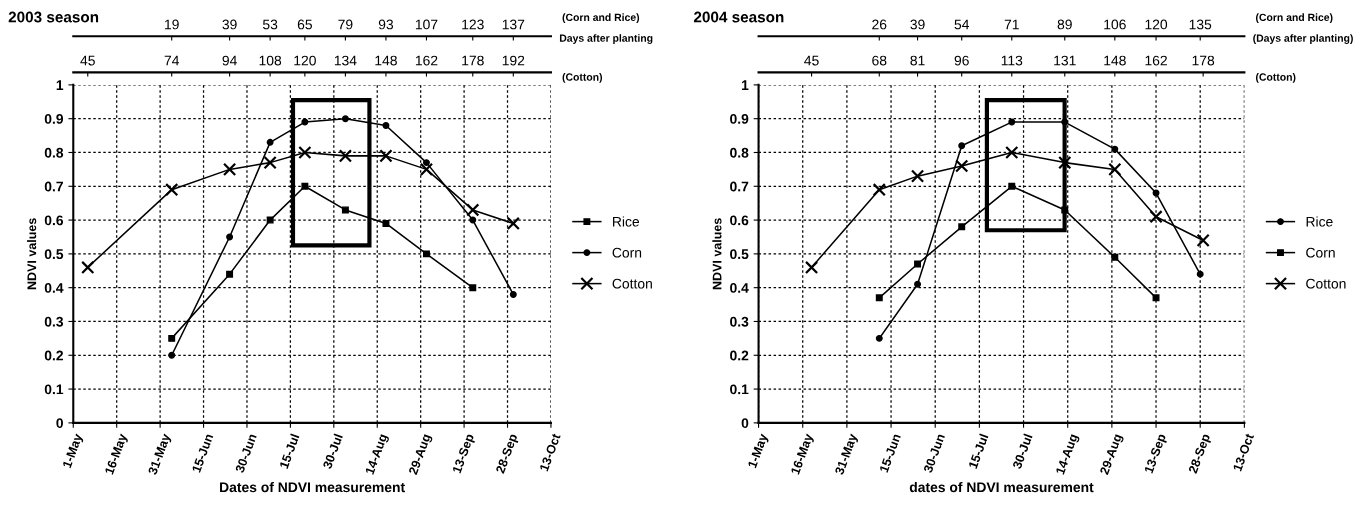  What do you see at coordinates (386, 24) in the screenshot?
I see `x2-tick-label: 93` at bounding box center [386, 24].